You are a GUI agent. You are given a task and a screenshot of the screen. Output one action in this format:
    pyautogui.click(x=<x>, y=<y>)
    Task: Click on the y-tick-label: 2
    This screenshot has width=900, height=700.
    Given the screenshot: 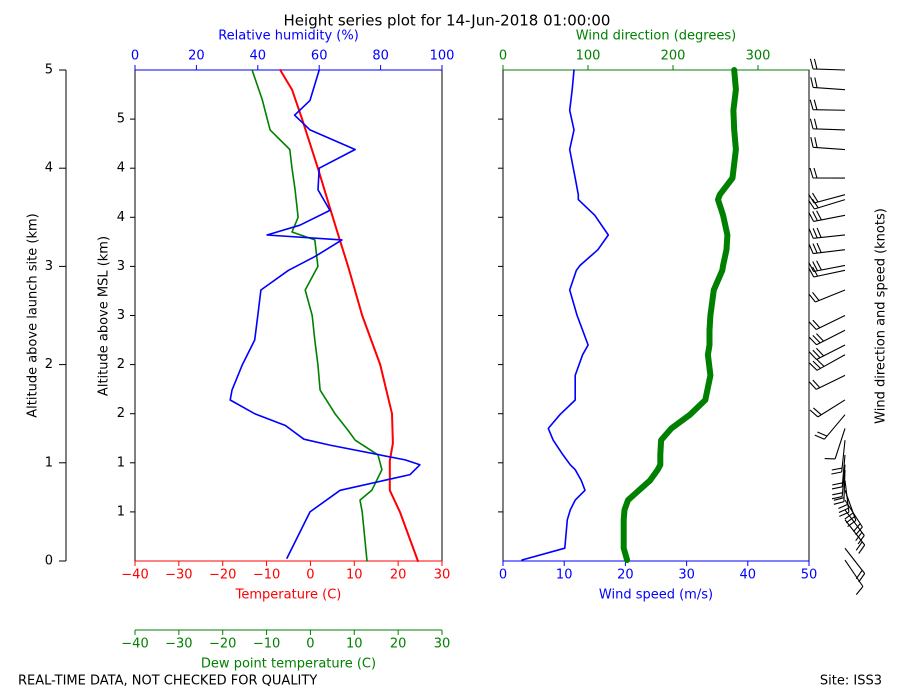 What is the action you would take?
    pyautogui.click(x=49, y=364)
    